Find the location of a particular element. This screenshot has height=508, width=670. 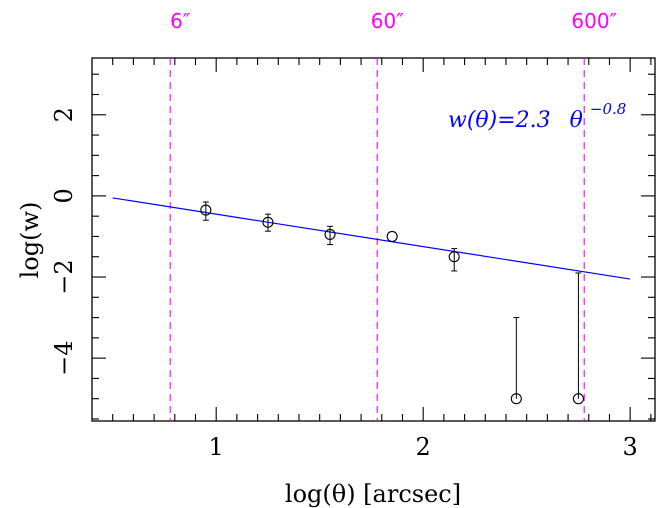

y-tick-label: 2 is located at coordinates (64, 114).